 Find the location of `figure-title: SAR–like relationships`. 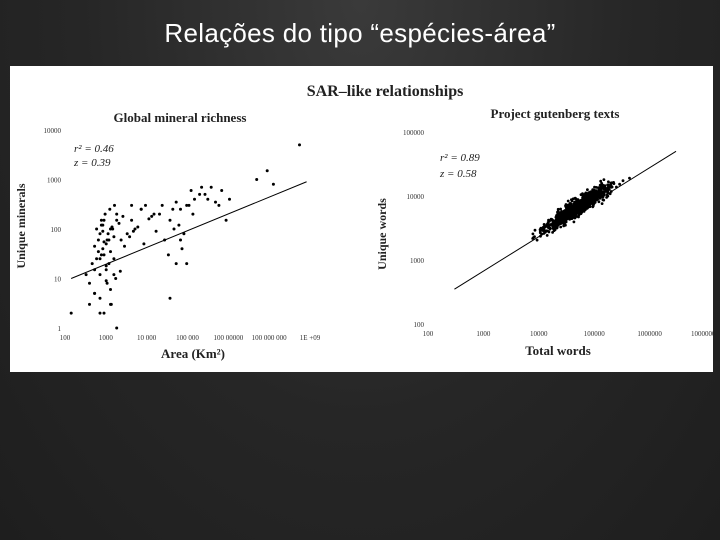

figure-title: SAR–like relationships is located at coordinates (385, 91).